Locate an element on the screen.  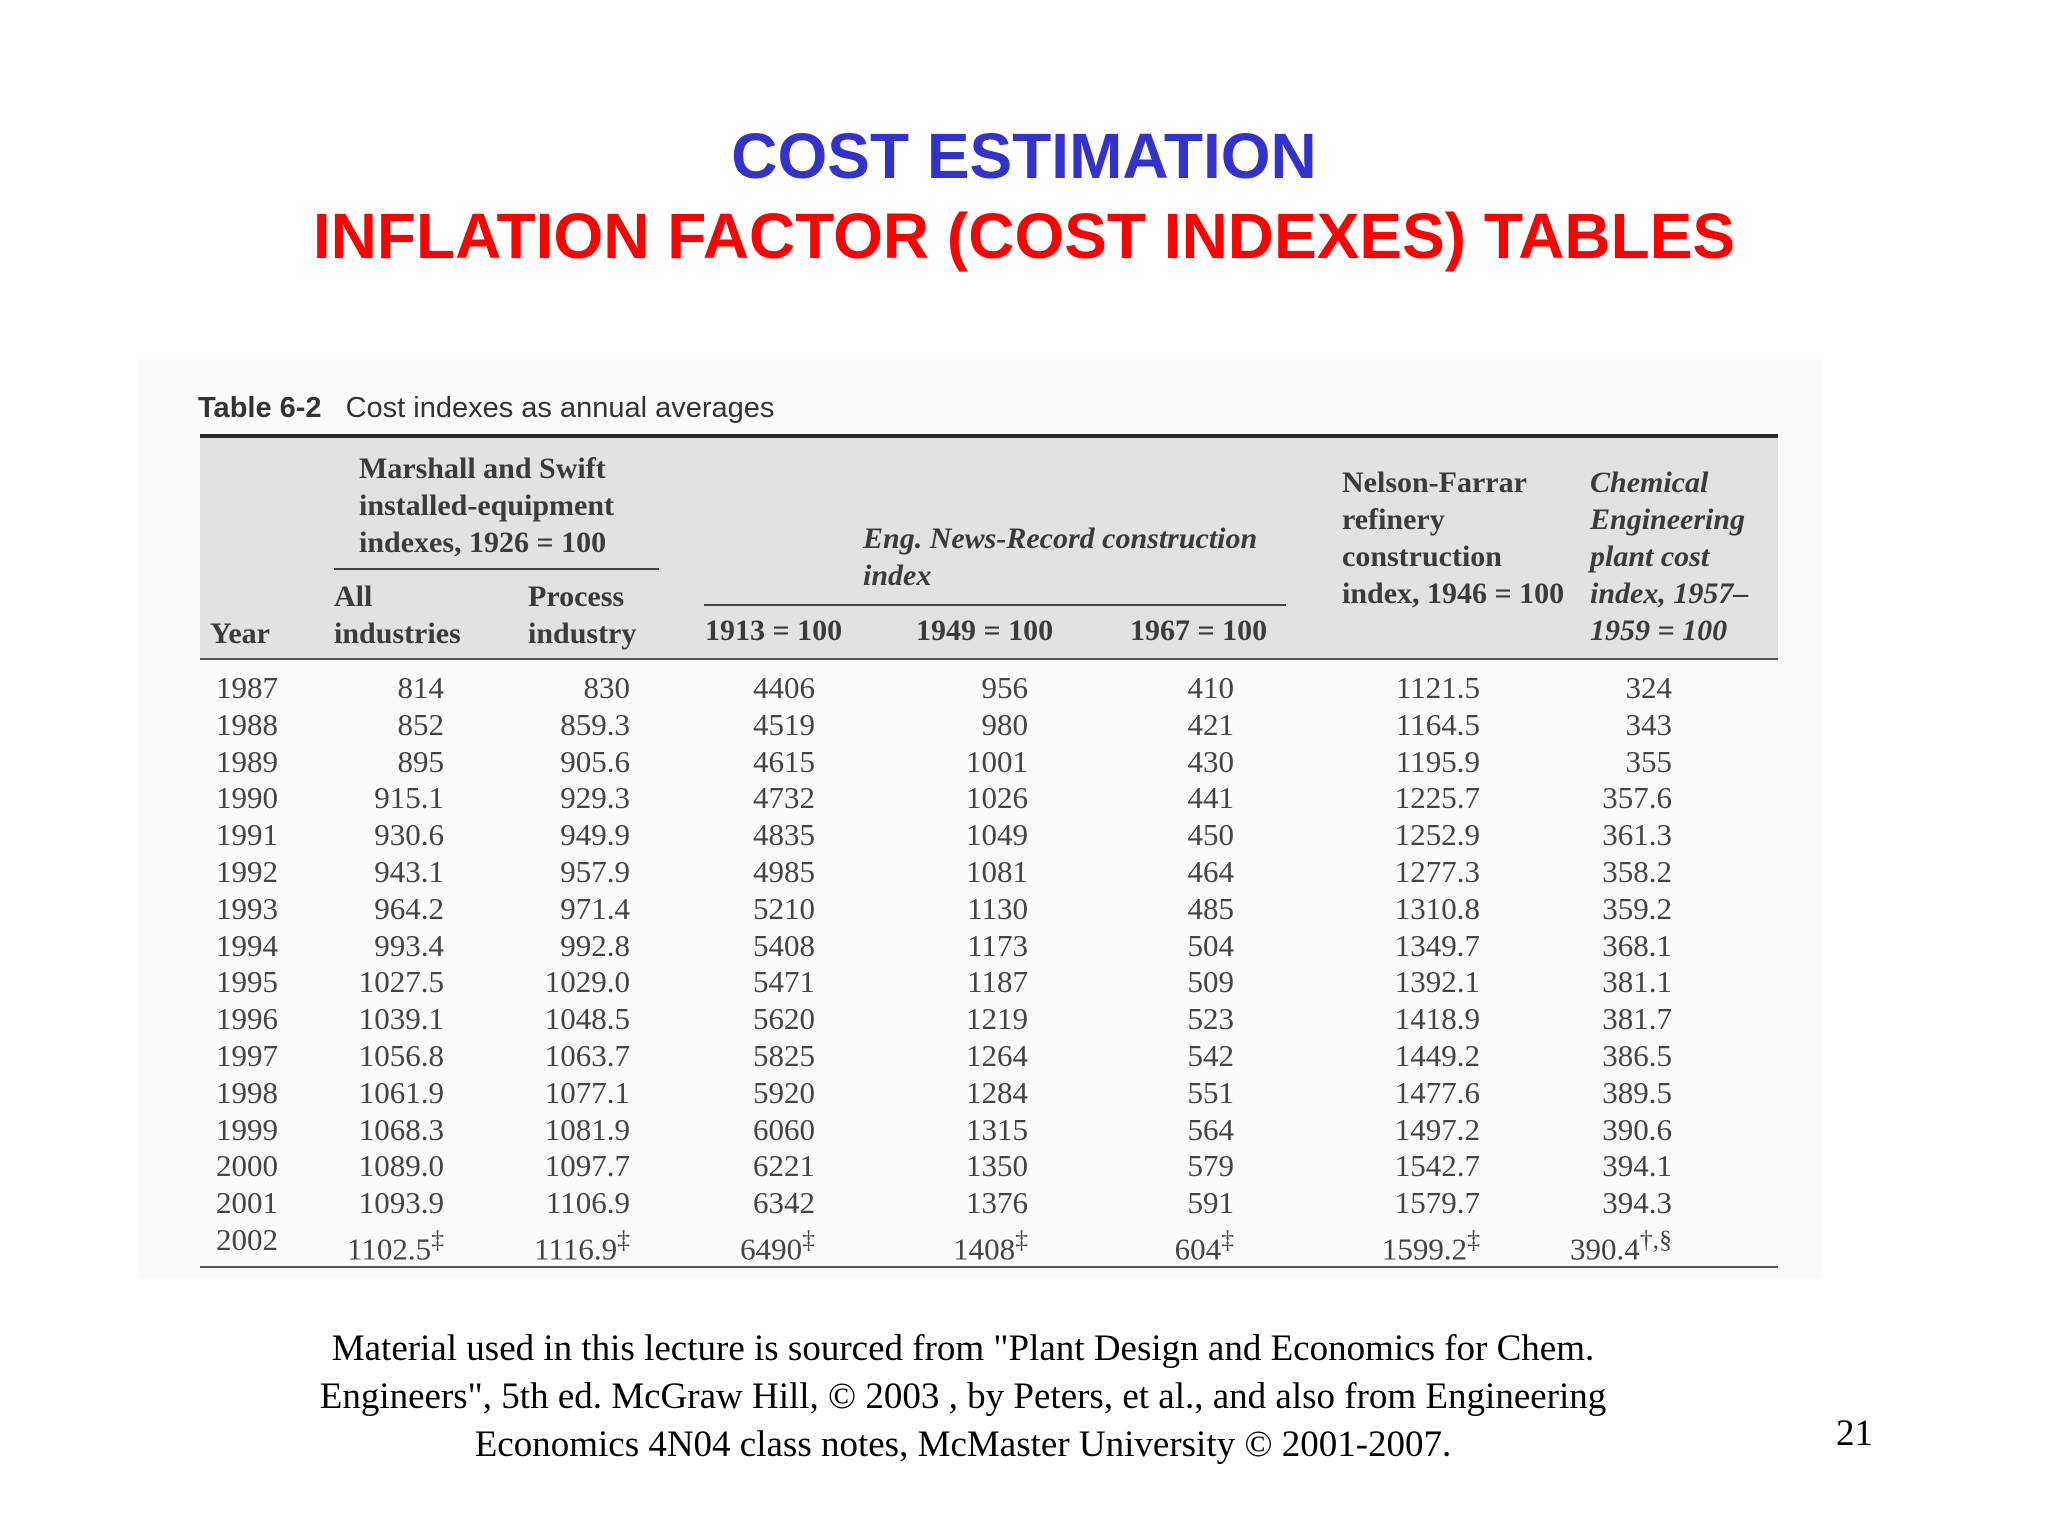
cell-enr-1913: 6342 is located at coordinates (784, 1203).